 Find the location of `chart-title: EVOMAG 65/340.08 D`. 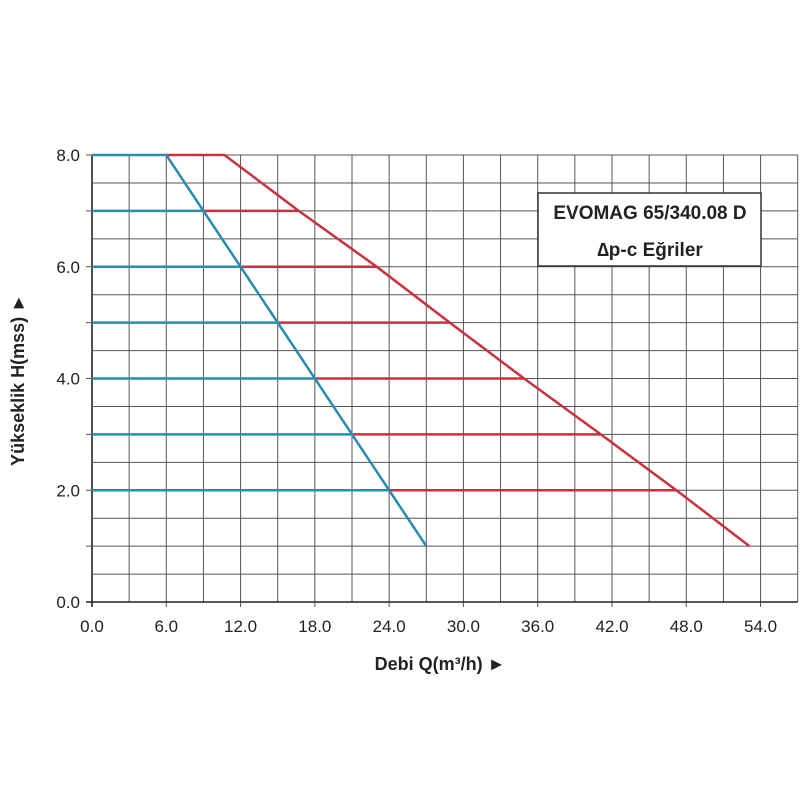

chart-title: EVOMAG 65/340.08 D is located at coordinates (649, 213).